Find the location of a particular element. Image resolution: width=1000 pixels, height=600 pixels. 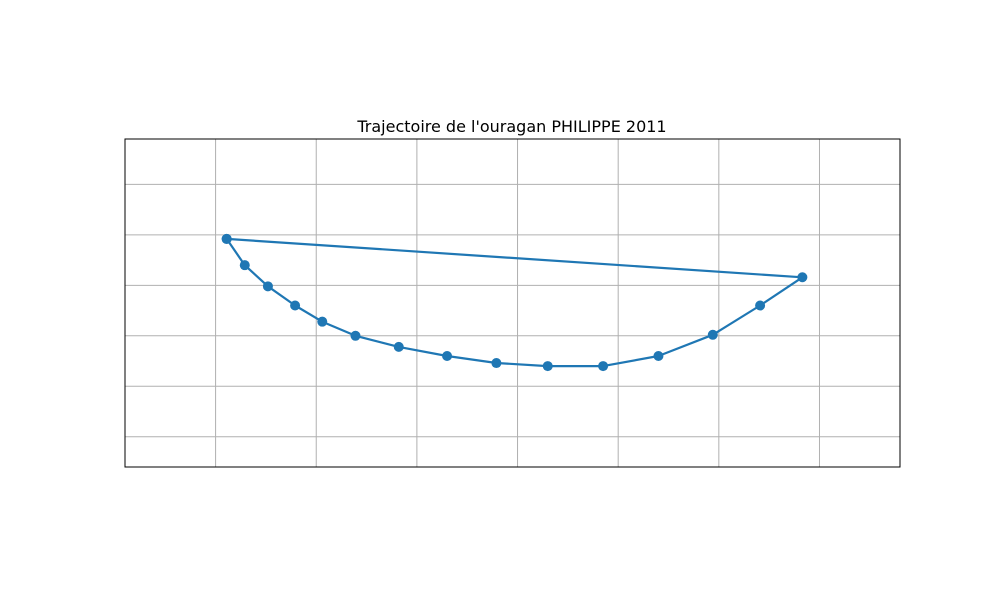

track-series is located at coordinates (514, 302).